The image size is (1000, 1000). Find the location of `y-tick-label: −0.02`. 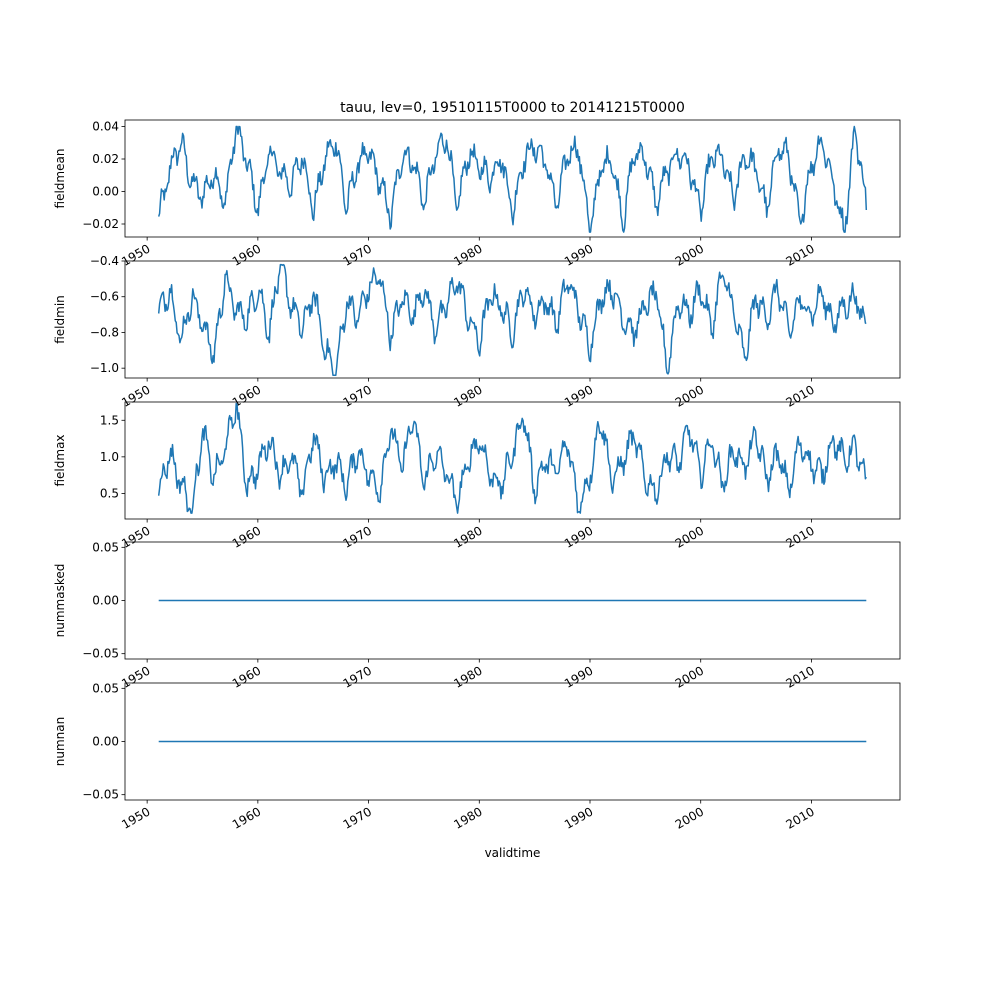

y-tick-label: −0.02 is located at coordinates (100, 224).